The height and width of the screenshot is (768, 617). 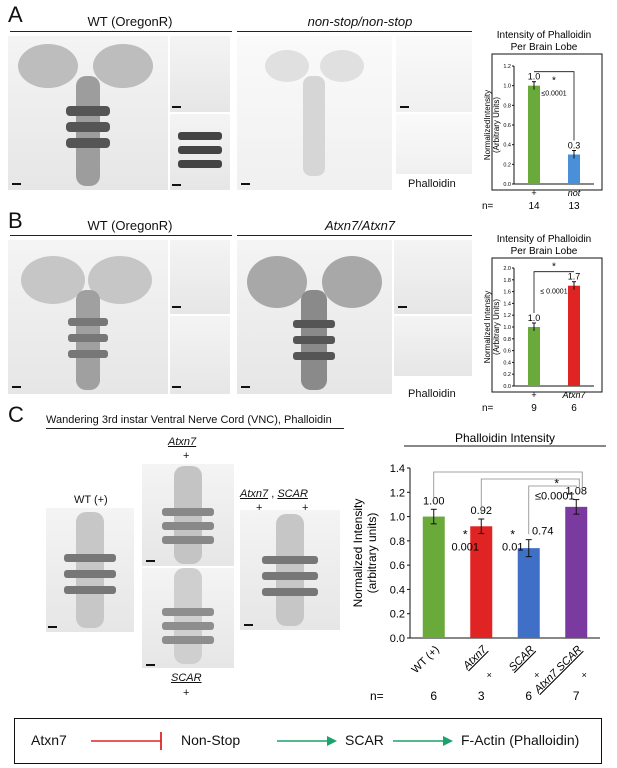 I want to click on y-axis-label: (Arbitrary Units), so click(x=496, y=125).